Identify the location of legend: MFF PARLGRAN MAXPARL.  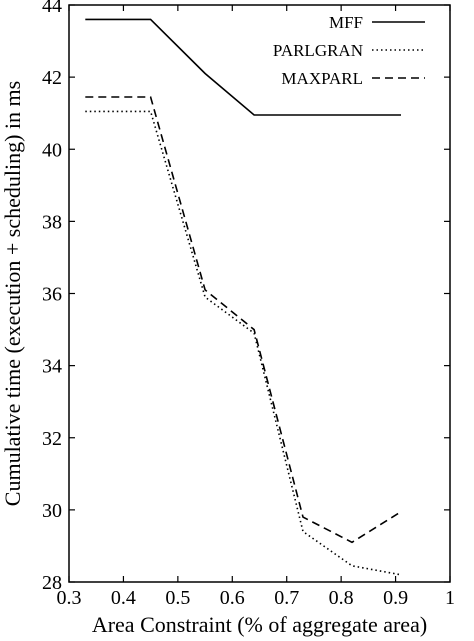
(349, 50).